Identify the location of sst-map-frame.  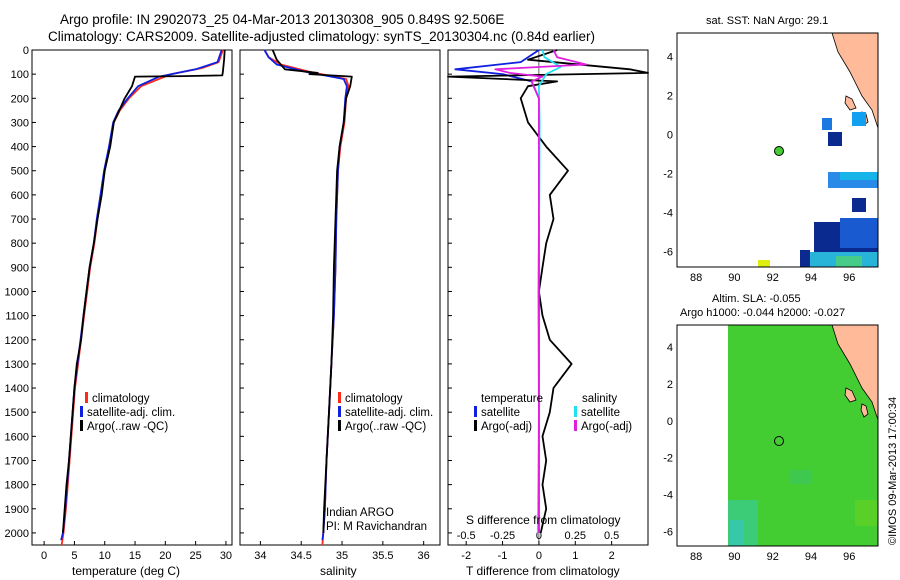
(777, 150).